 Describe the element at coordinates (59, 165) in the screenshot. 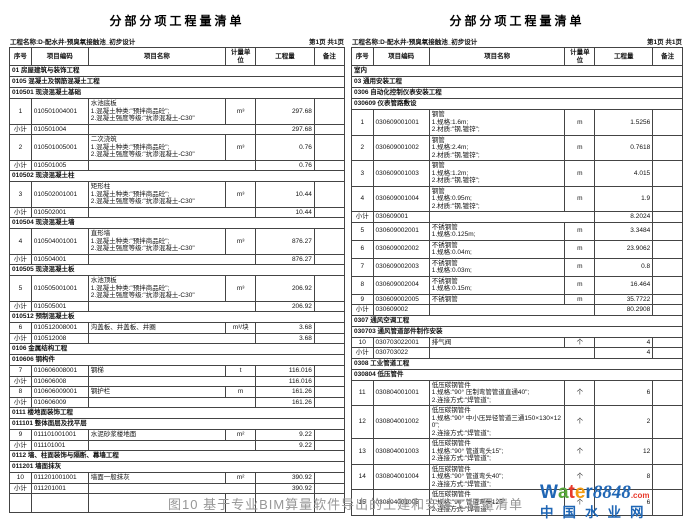

I see `subtotal-code: 010501005` at that location.